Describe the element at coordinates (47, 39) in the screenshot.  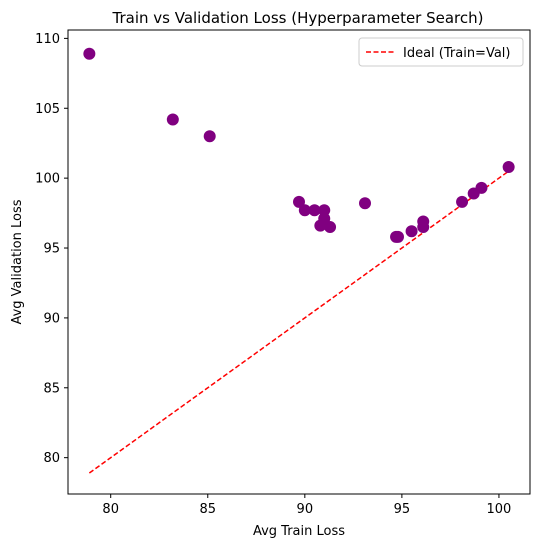
I see `y-tick-label: 110` at that location.